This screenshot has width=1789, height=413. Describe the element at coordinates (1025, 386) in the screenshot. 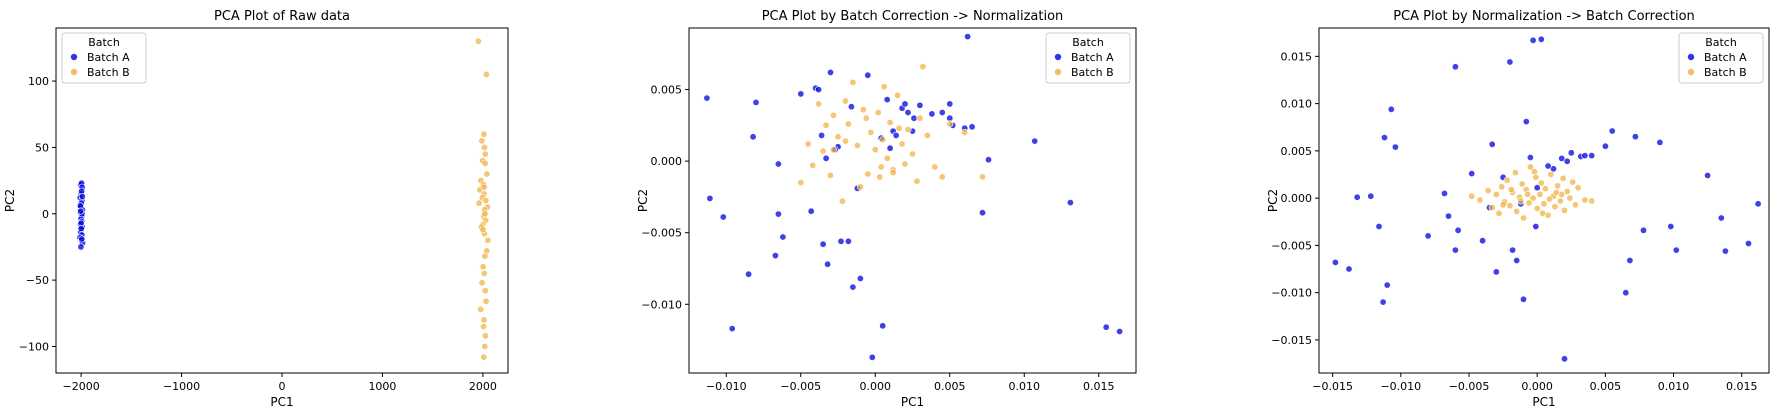

I see `x-tick-label: 0.010` at that location.